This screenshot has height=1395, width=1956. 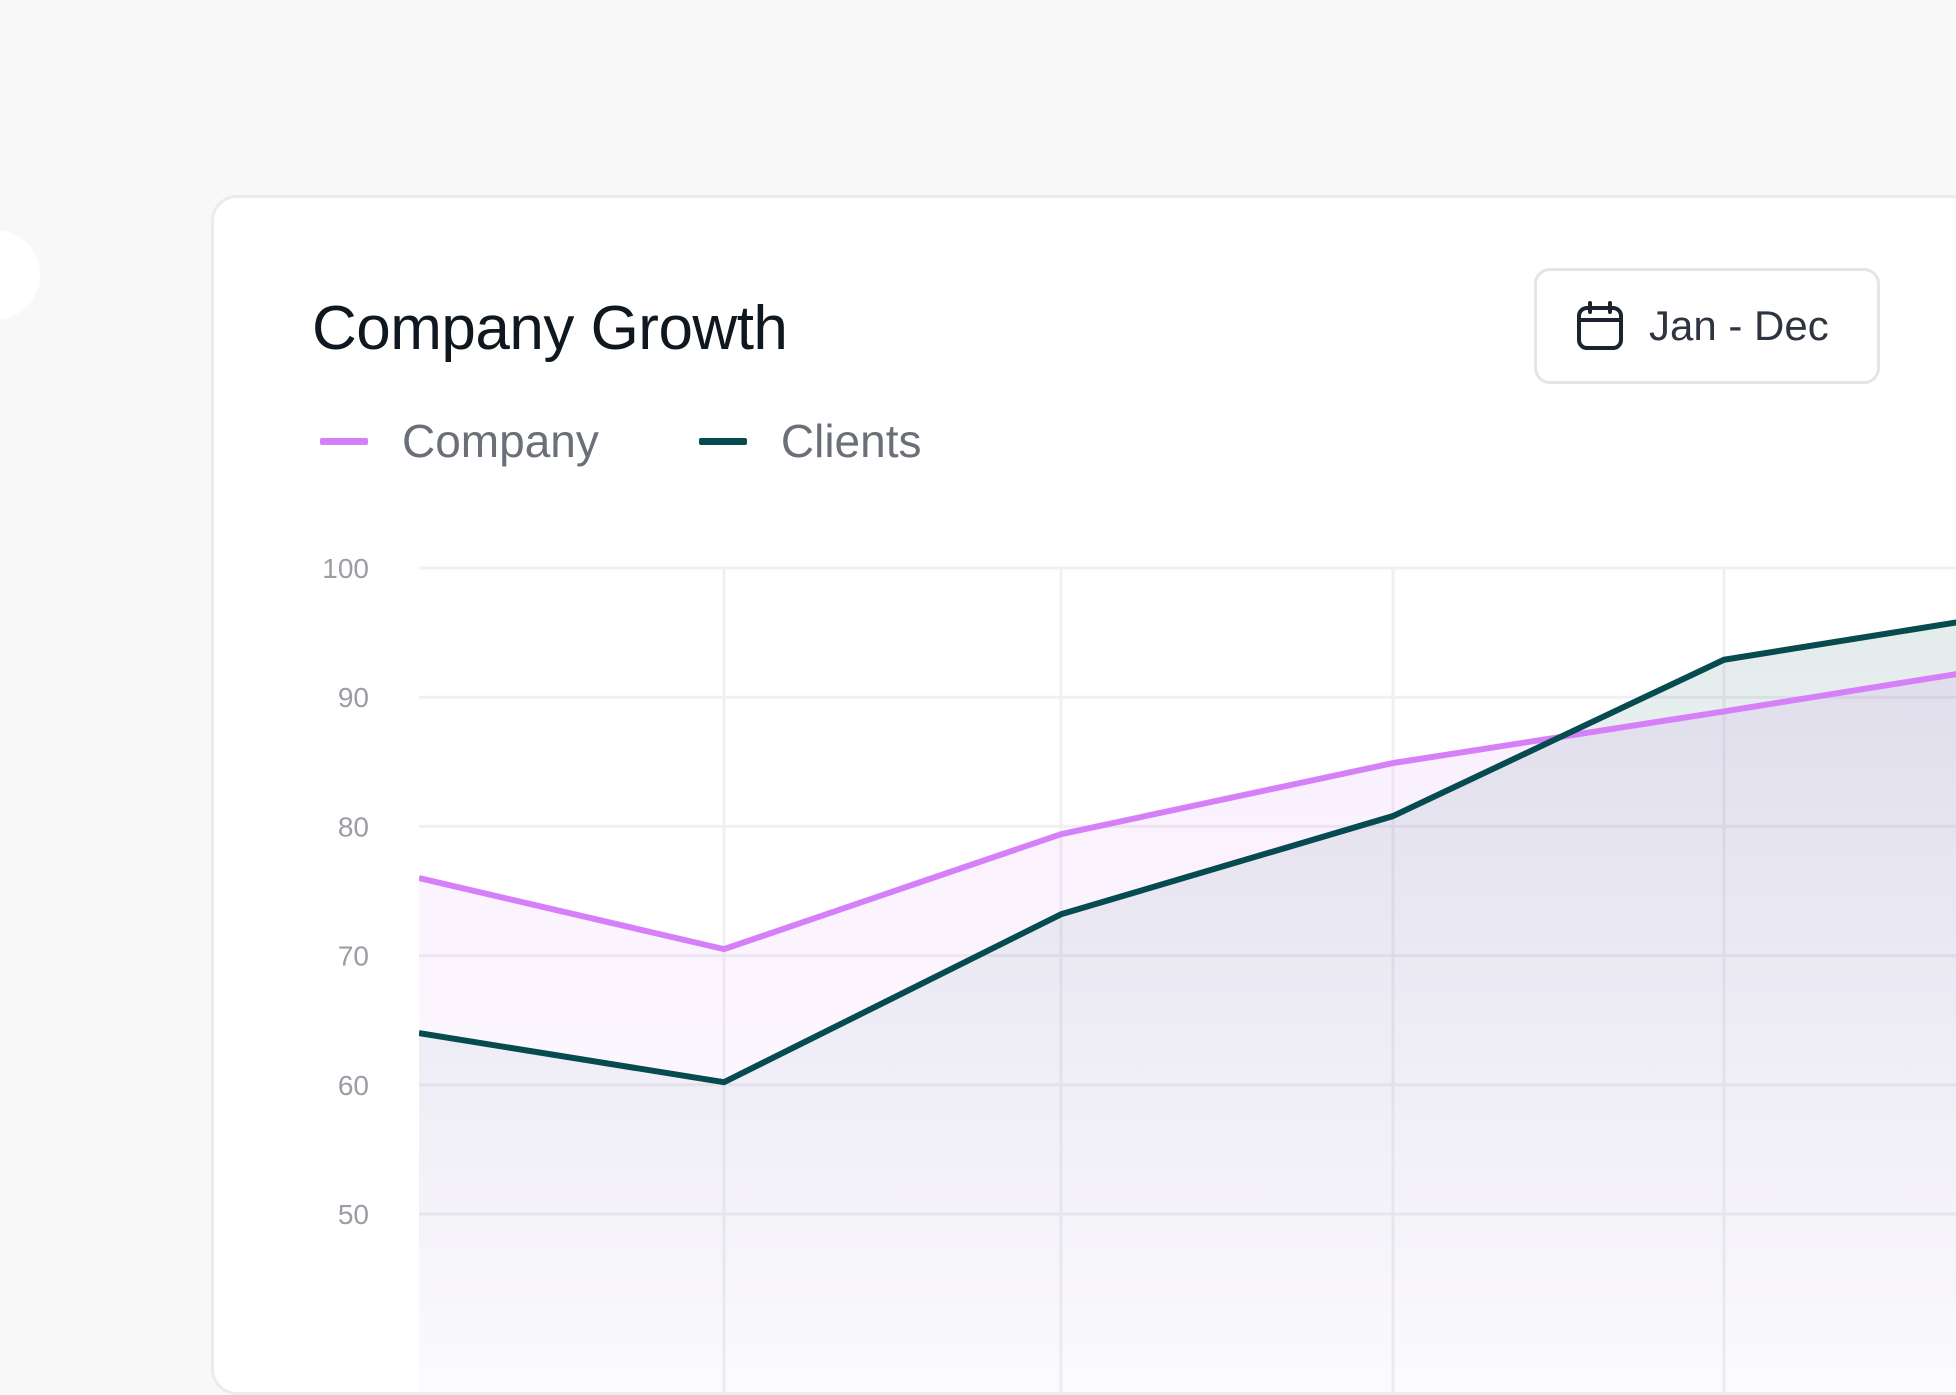 I want to click on y-tick-label: 60, so click(x=353, y=1085).